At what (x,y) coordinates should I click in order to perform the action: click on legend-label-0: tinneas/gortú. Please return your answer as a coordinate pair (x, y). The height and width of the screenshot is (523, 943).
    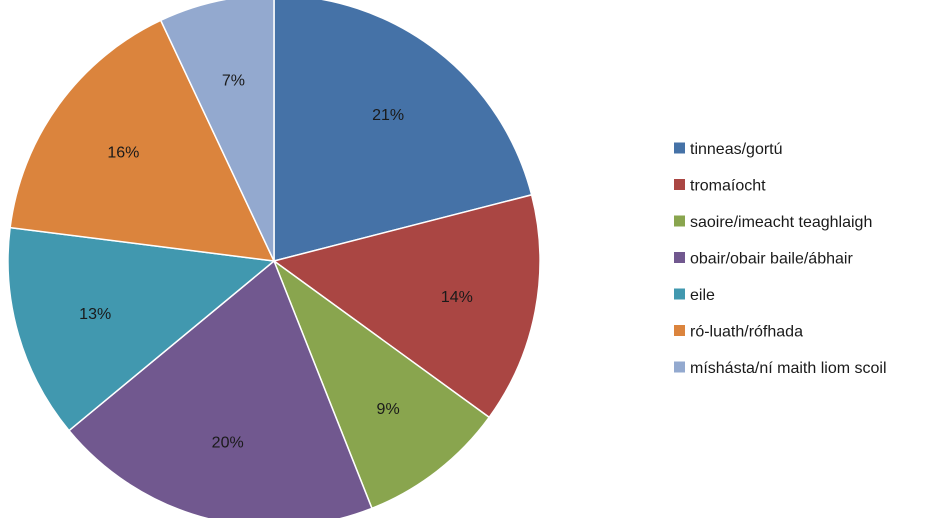
    Looking at the image, I should click on (736, 149).